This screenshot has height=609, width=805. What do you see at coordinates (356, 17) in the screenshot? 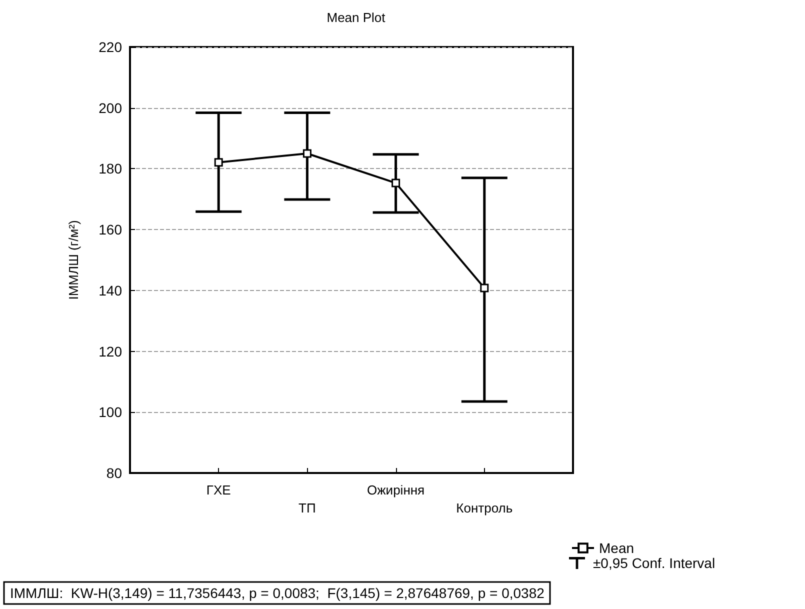
I see `chart-title: Mean Plot` at bounding box center [356, 17].